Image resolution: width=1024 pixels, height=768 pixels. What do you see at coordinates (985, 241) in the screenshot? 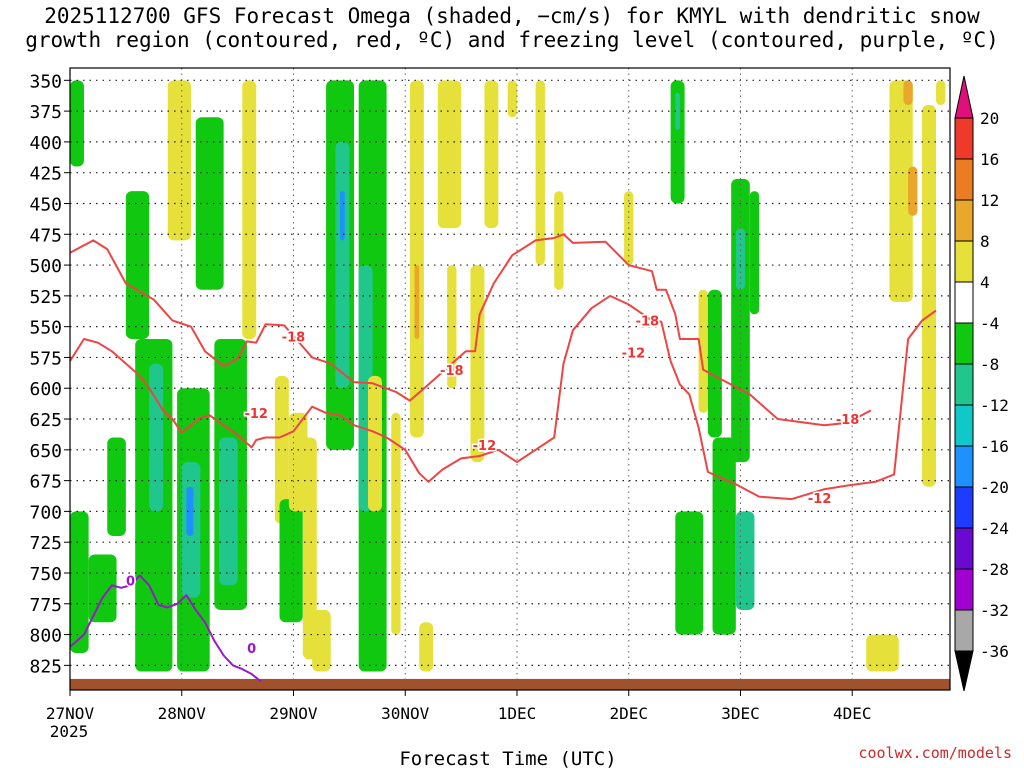
I see `colorbar-label: 8` at bounding box center [985, 241].